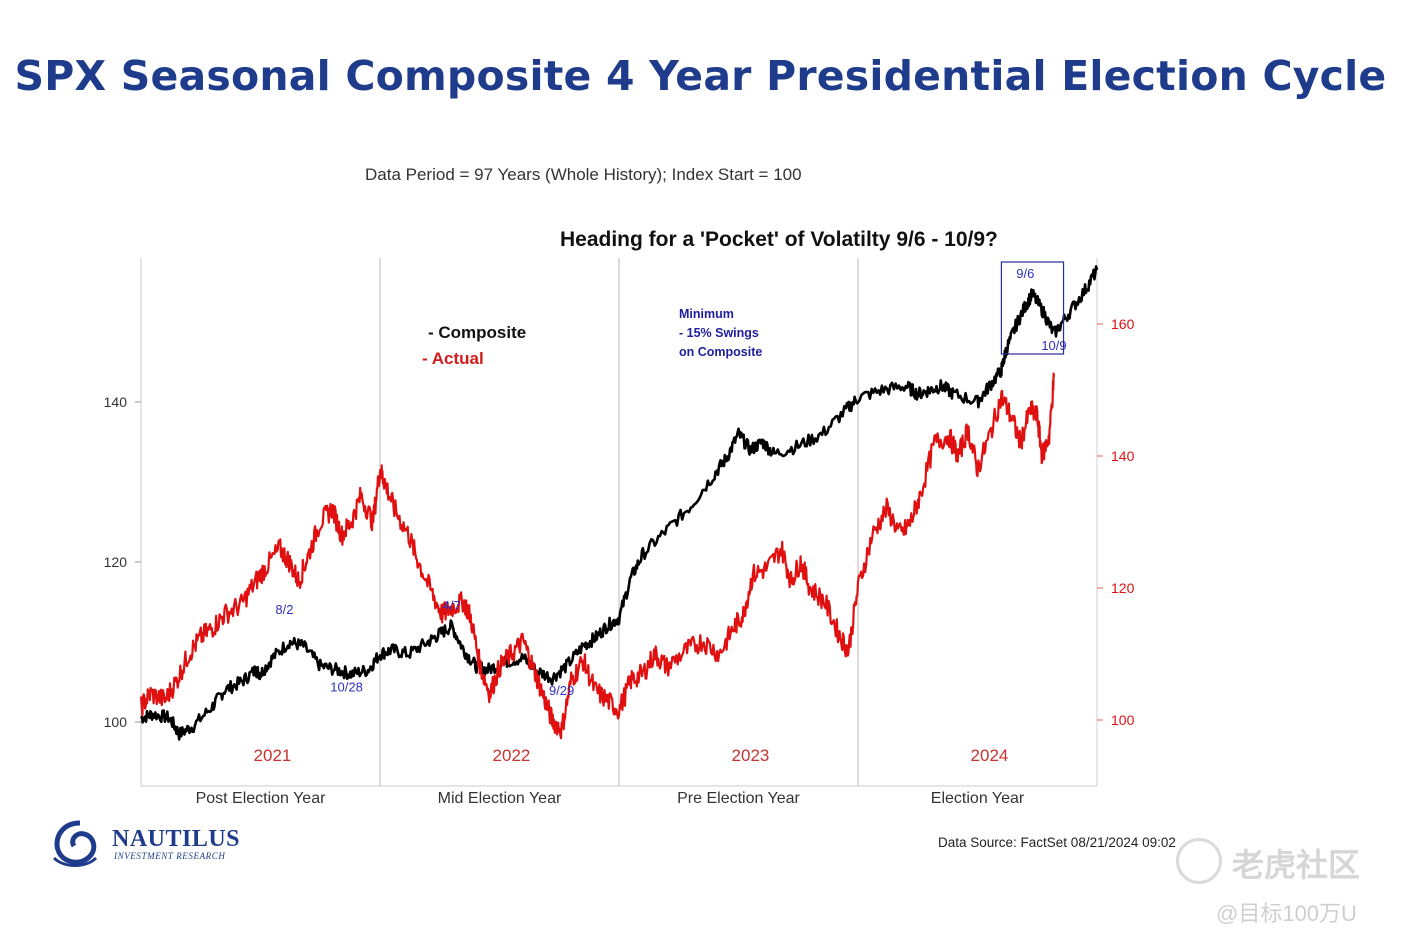 The width and height of the screenshot is (1401, 940). Describe the element at coordinates (1296, 865) in the screenshot. I see `watermark-brand: 老虎社区` at that location.